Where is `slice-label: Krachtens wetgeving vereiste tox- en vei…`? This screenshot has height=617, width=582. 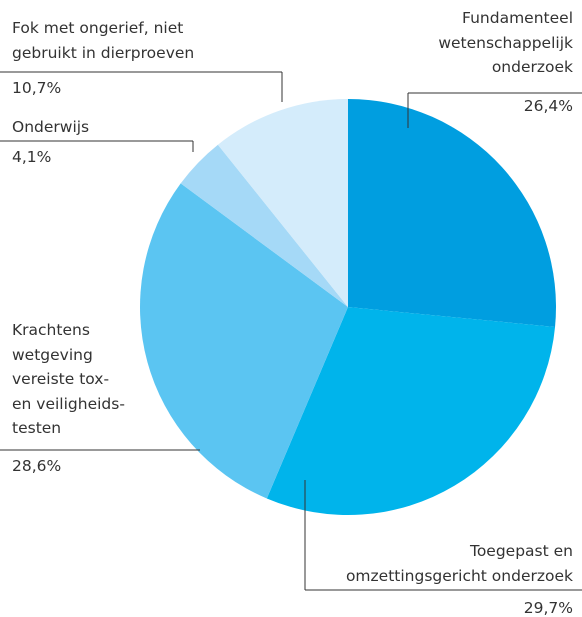
slice-label: Krachtens wetgeving vereiste tox- en vei… is located at coordinates (68, 379).